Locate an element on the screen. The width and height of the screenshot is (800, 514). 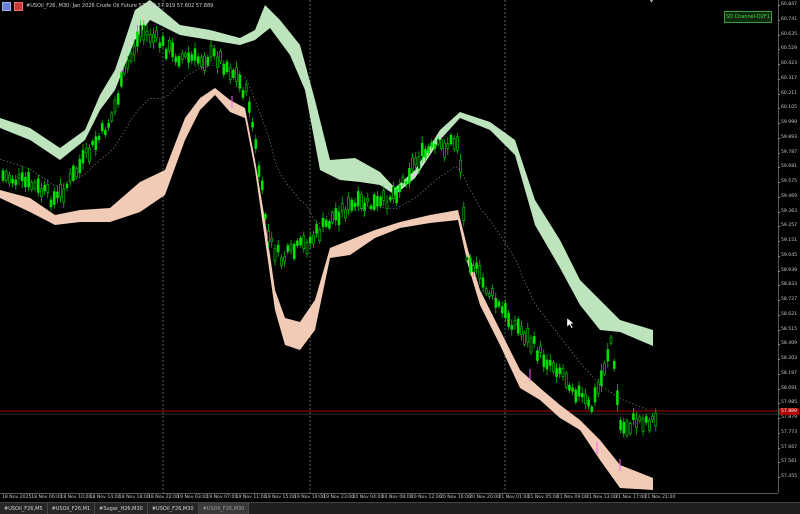
time-tick-label: 21 Nov 01:00 is located at coordinates (514, 497).